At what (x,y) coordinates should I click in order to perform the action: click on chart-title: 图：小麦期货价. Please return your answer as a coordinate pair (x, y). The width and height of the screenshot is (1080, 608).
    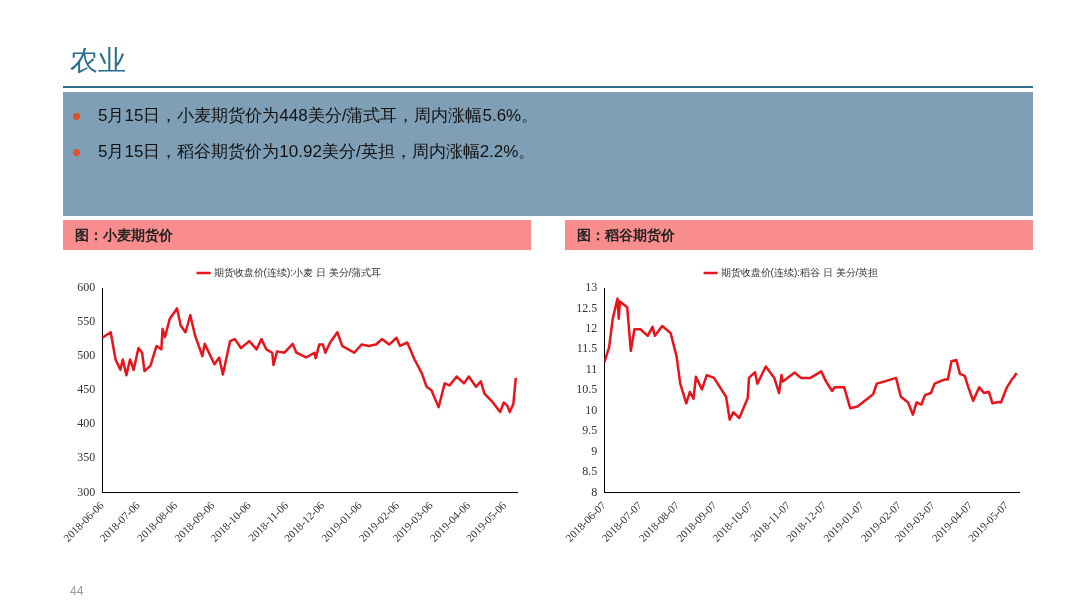
    Looking at the image, I should click on (297, 235).